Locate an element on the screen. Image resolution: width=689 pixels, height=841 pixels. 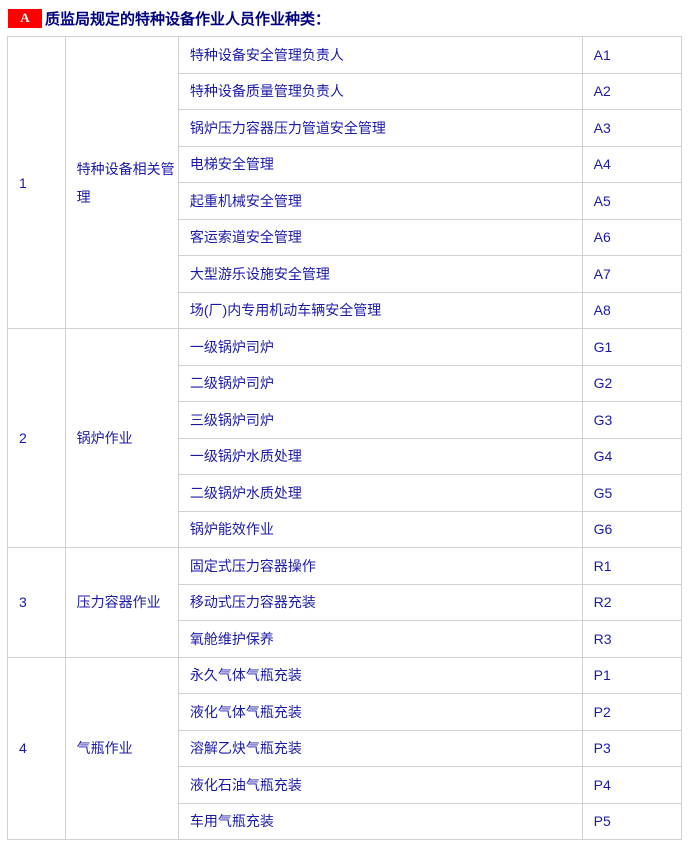
group-category: 气瓶作业 is located at coordinates (121, 748).